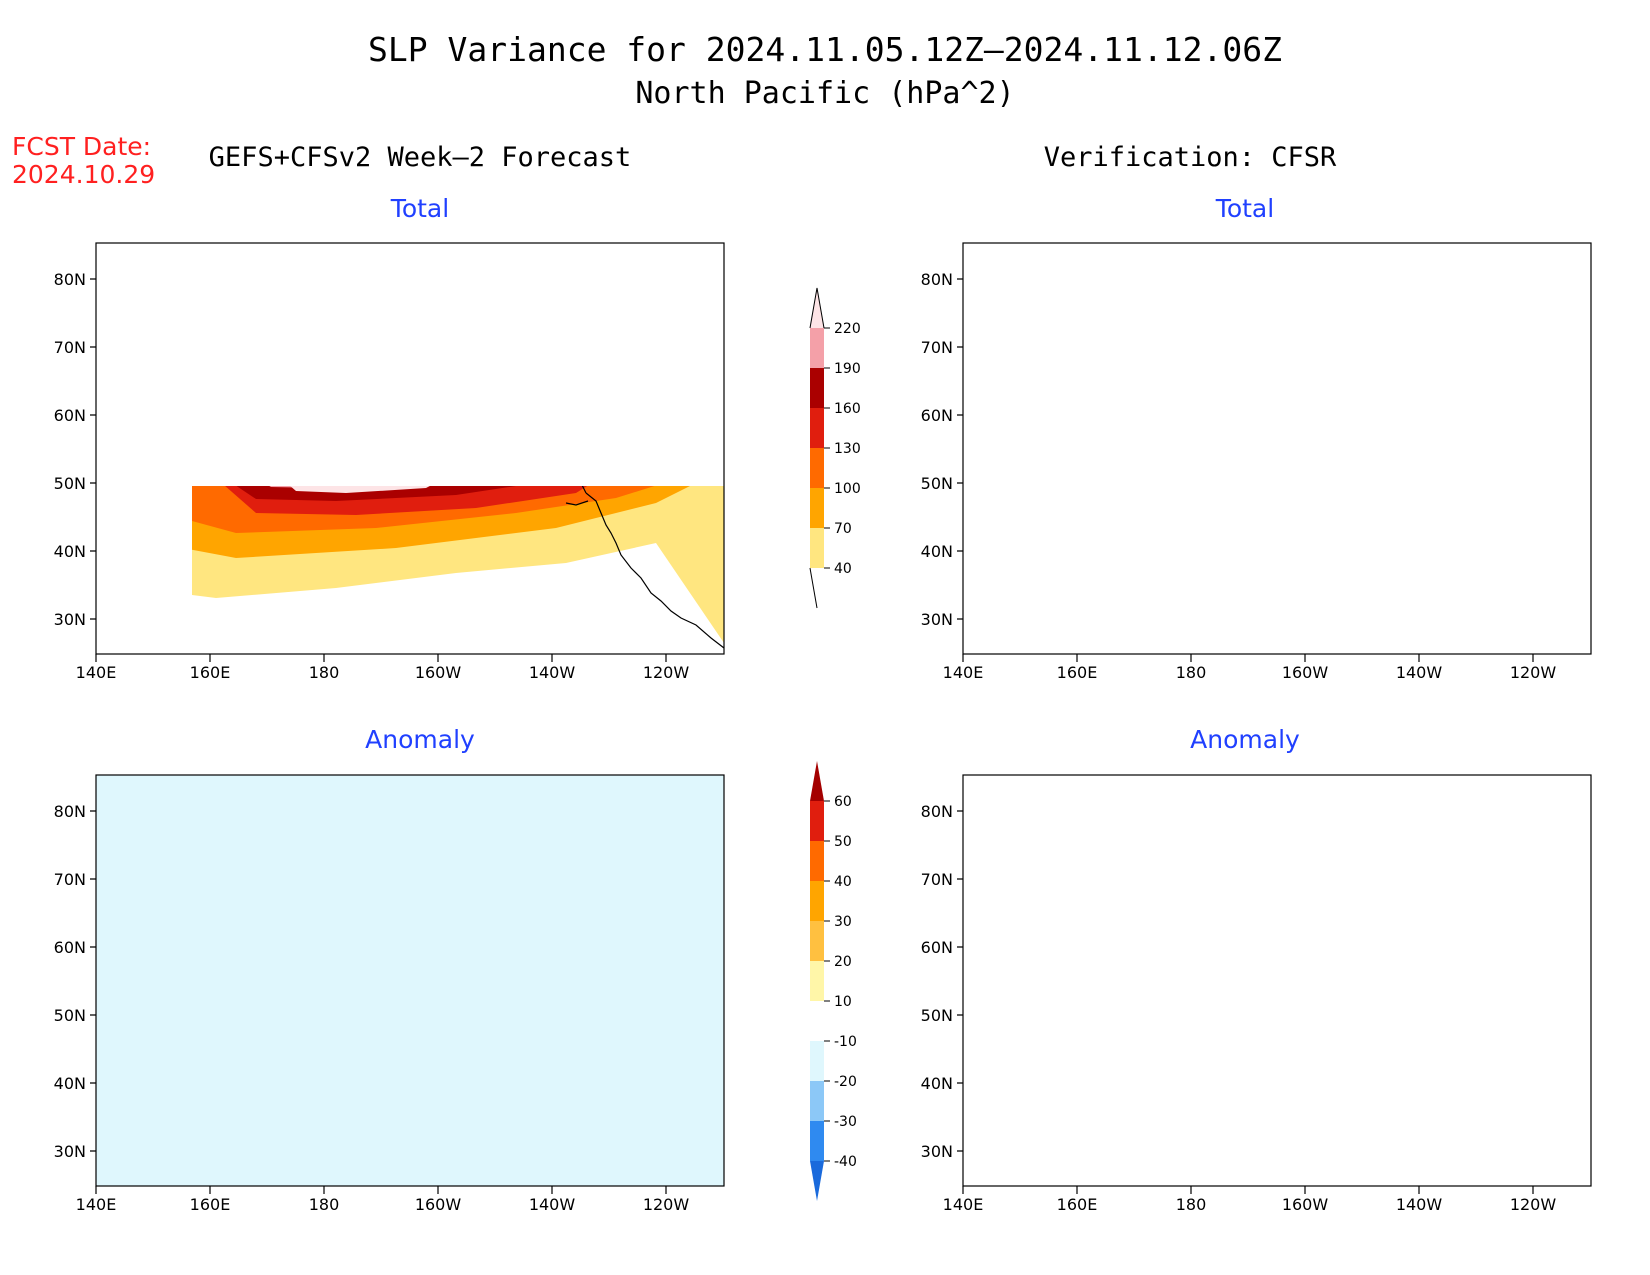 This screenshot has height=1275, width=1650. I want to click on colorbar-label: 10, so click(843, 1002).